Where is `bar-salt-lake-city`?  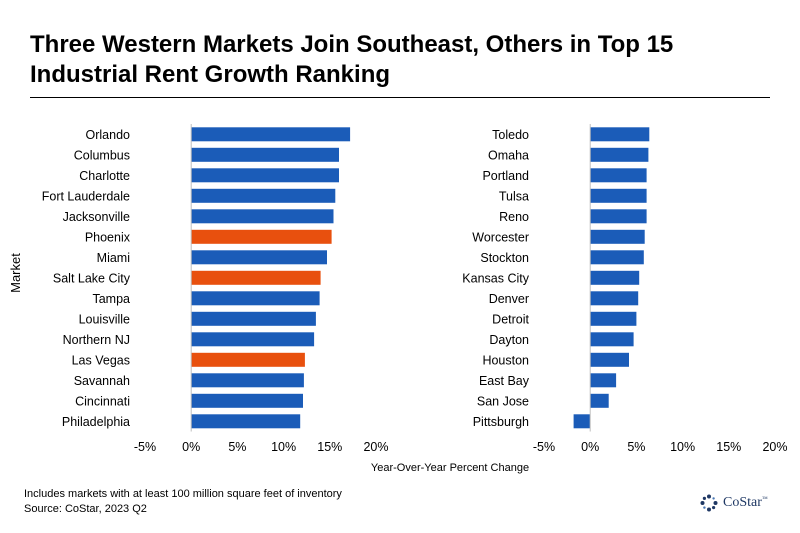
bar-salt-lake-city is located at coordinates (256, 277).